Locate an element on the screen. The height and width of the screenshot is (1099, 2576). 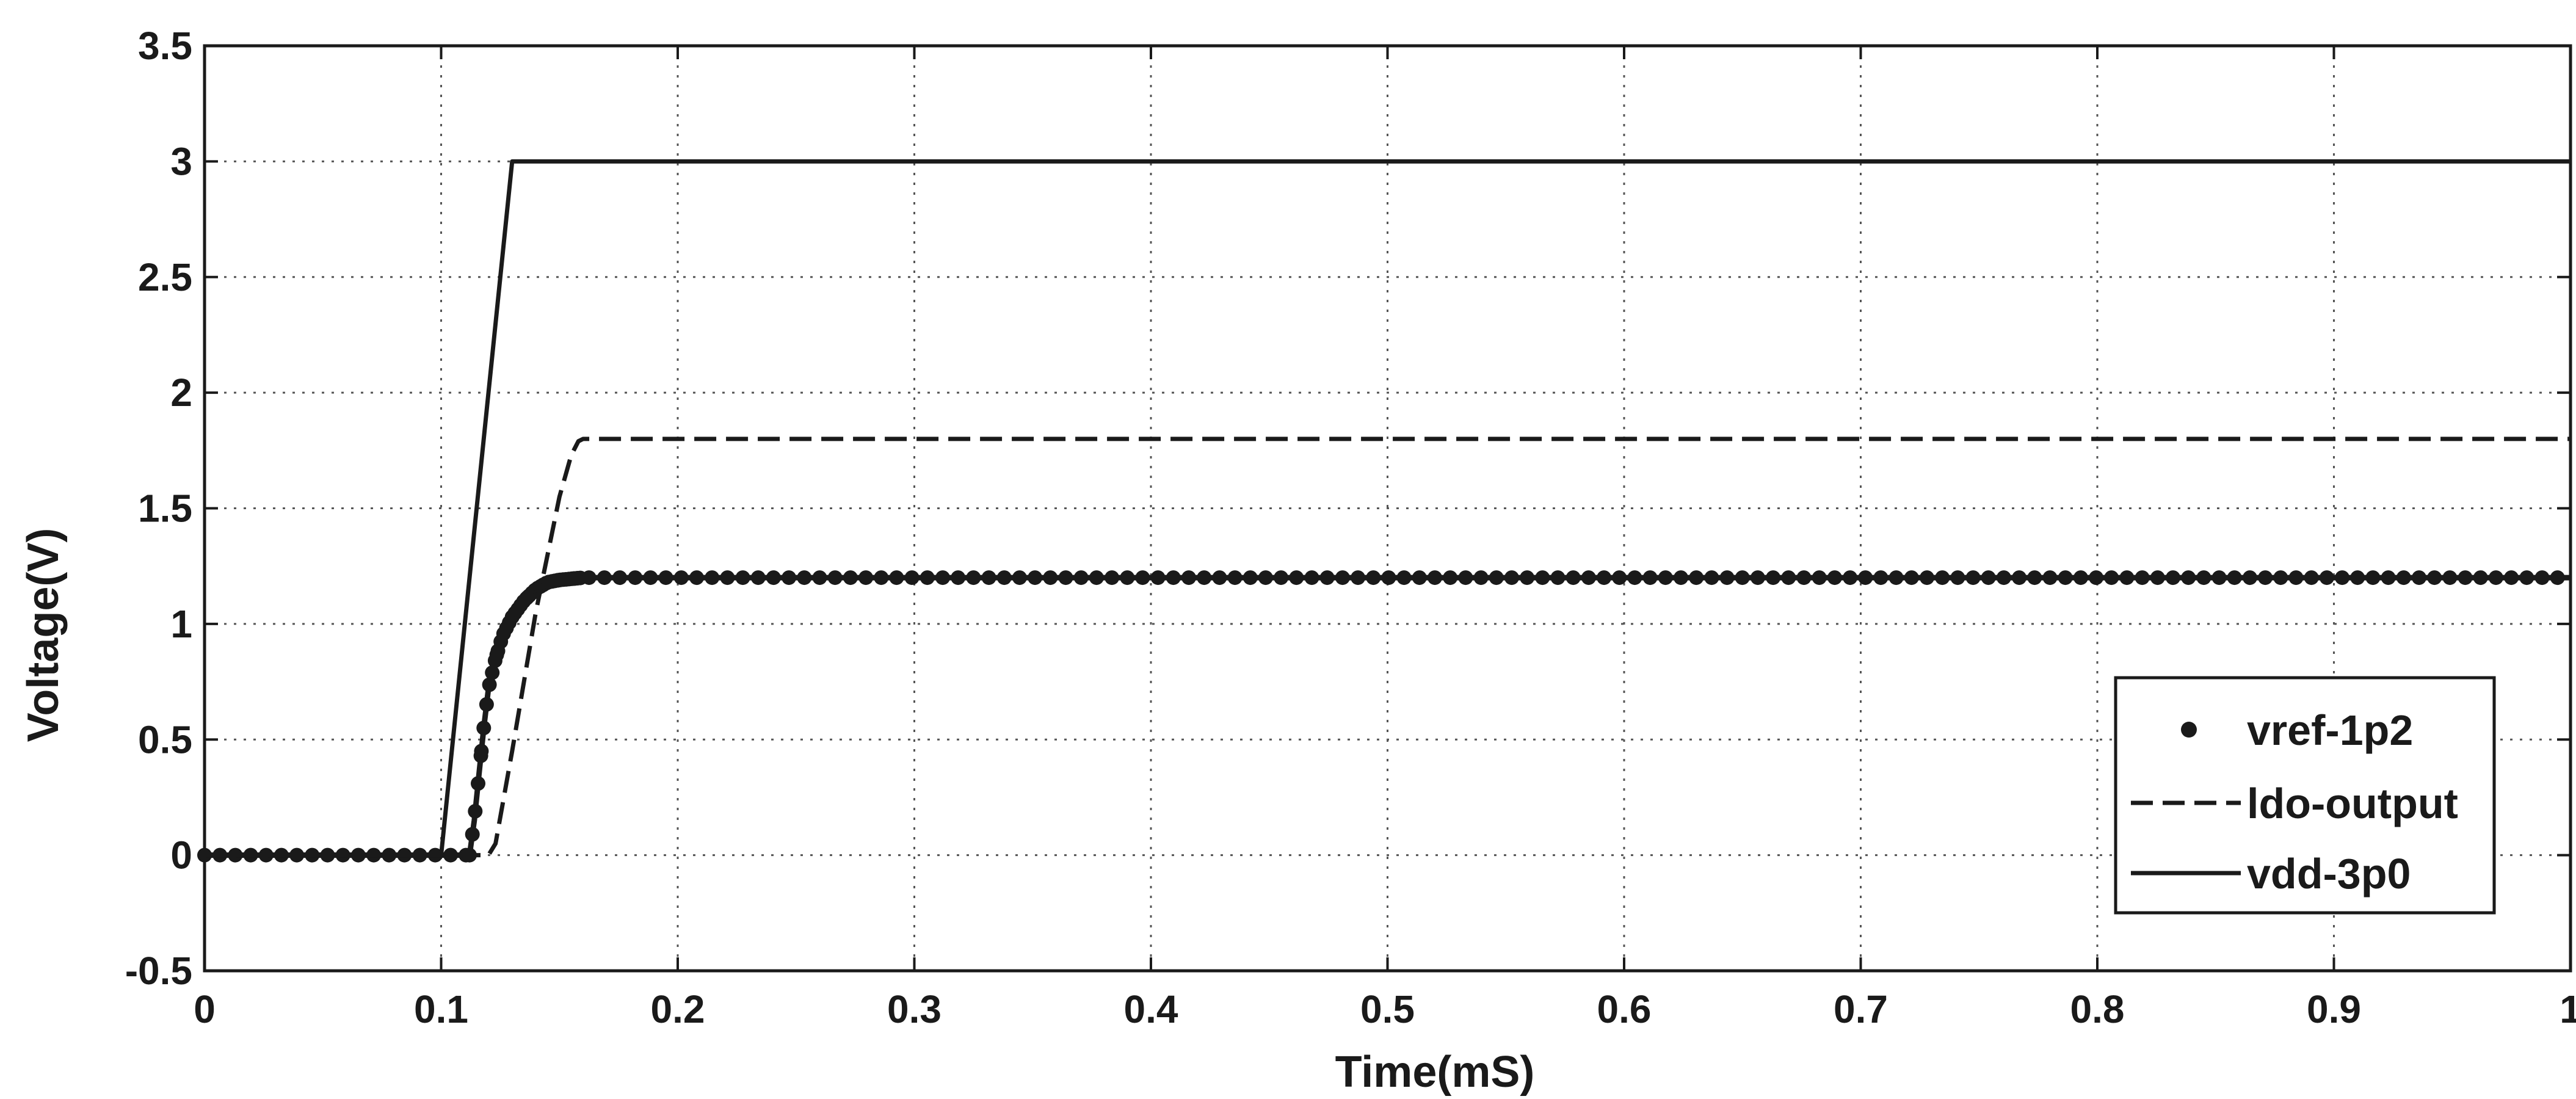
y-tick-labels: -0.5 0 0.5 1 1.5 2 2.5 3 3.5 is located at coordinates (158, 508).